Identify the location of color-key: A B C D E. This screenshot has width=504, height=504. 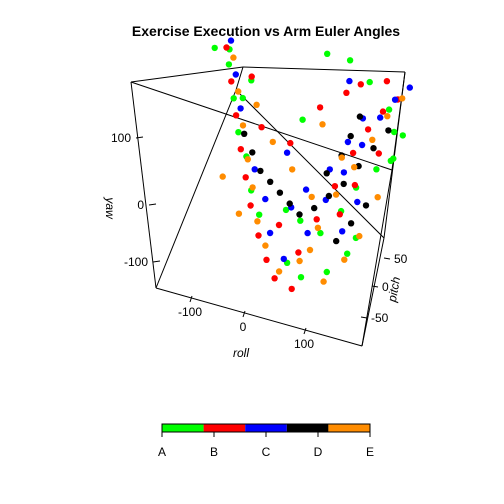
(266, 441).